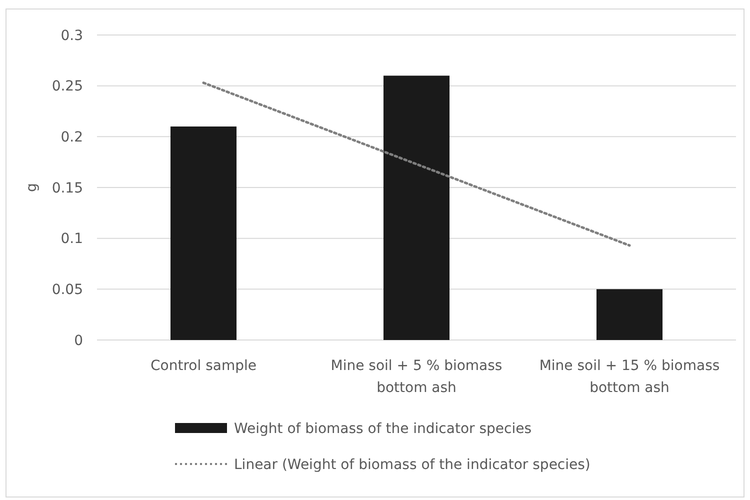  I want to click on x-tick-label: Mine soil + 15 % biomass bottom ash, so click(629, 377).